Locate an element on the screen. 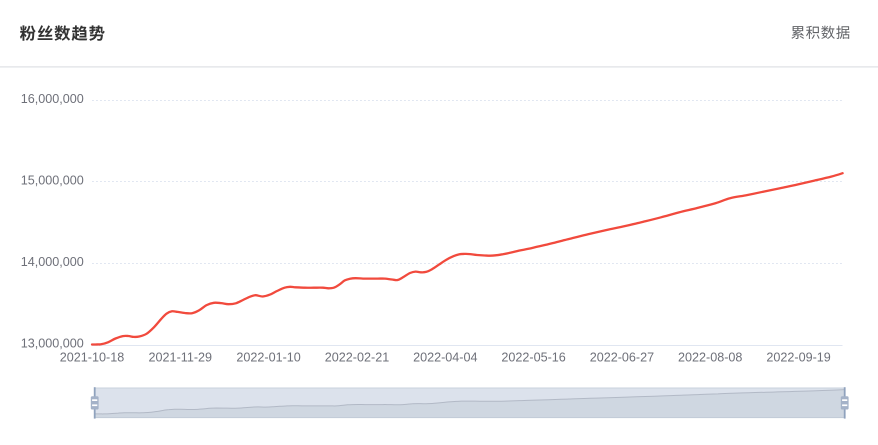 This screenshot has height=445, width=878. svg-text: 2022-06-27 is located at coordinates (622, 357).